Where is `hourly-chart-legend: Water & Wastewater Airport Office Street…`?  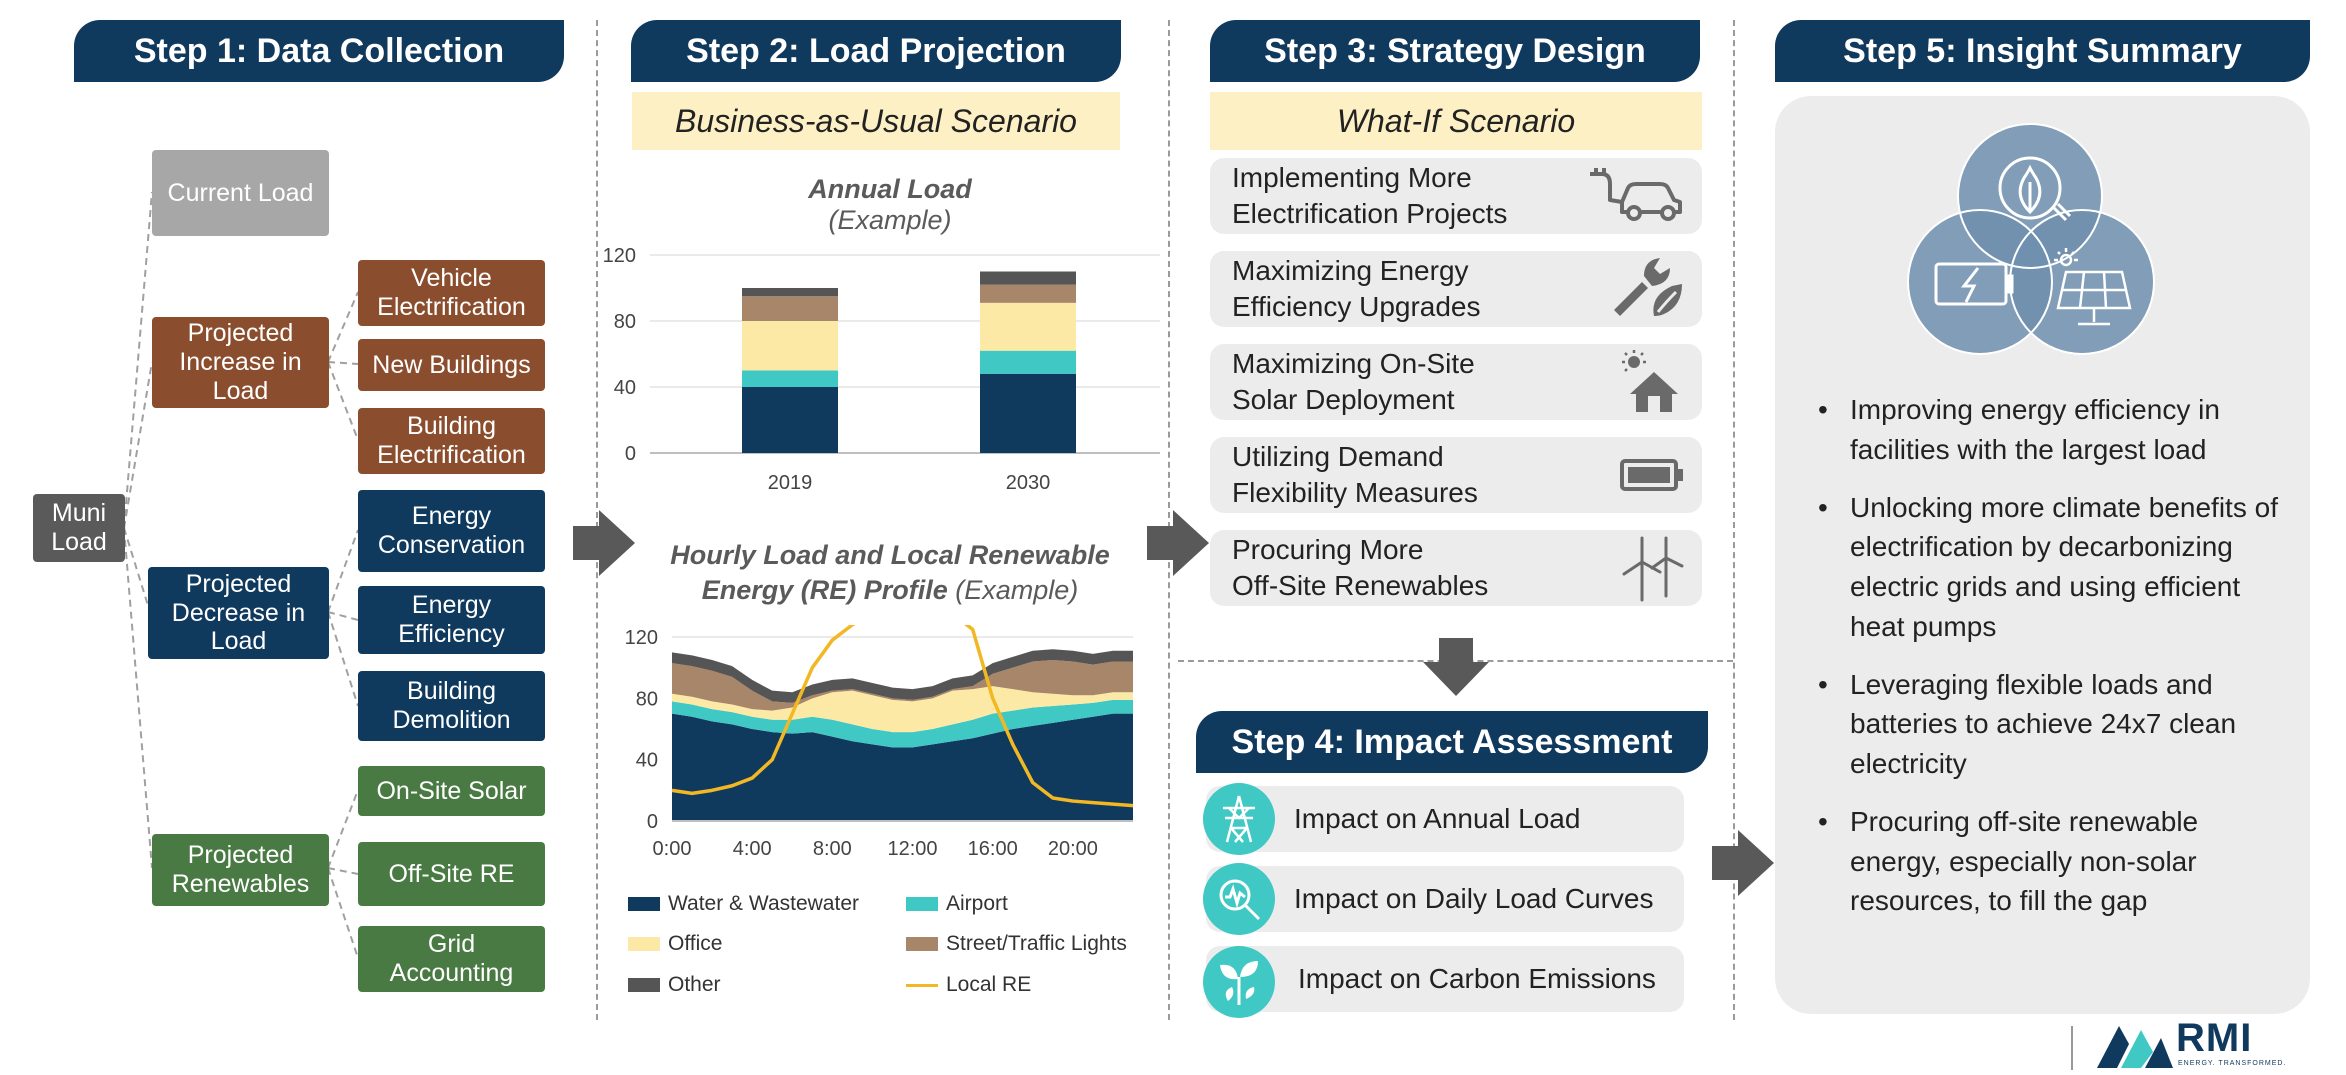
hourly-chart-legend: Water & Wastewater Airport Office Street… is located at coordinates (893, 947).